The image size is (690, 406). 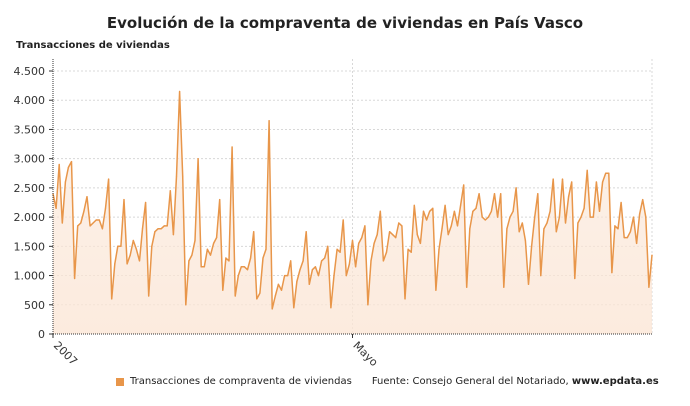 What do you see at coordinates (615, 381) in the screenshot?
I see `source-url: www.epdata.es` at bounding box center [615, 381].